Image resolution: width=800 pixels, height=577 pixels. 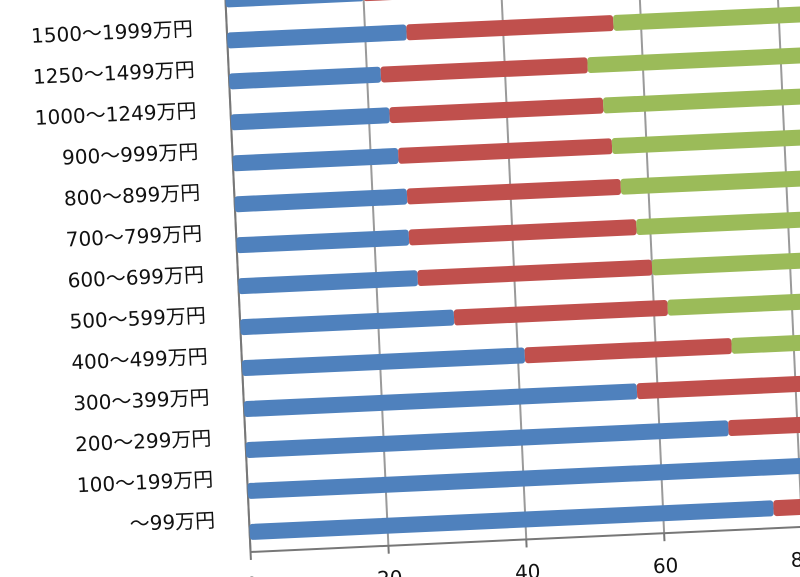 I want to click on y-tick-label: ～99万円, so click(x=172, y=522).